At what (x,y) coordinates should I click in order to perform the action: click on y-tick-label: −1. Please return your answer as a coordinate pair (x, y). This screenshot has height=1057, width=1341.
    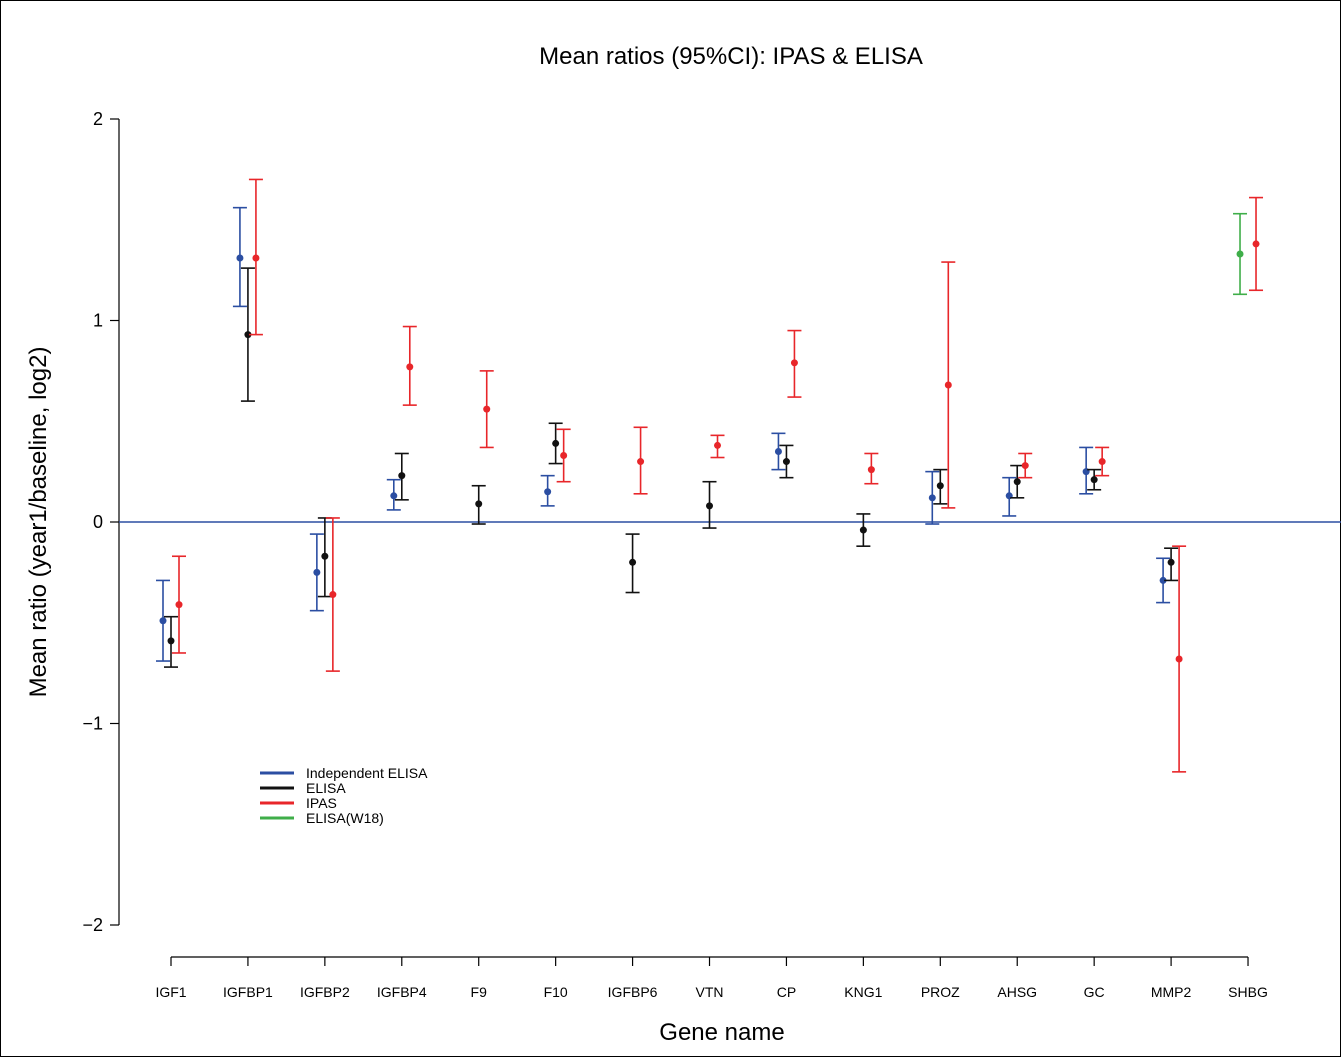
    Looking at the image, I should click on (92, 724).